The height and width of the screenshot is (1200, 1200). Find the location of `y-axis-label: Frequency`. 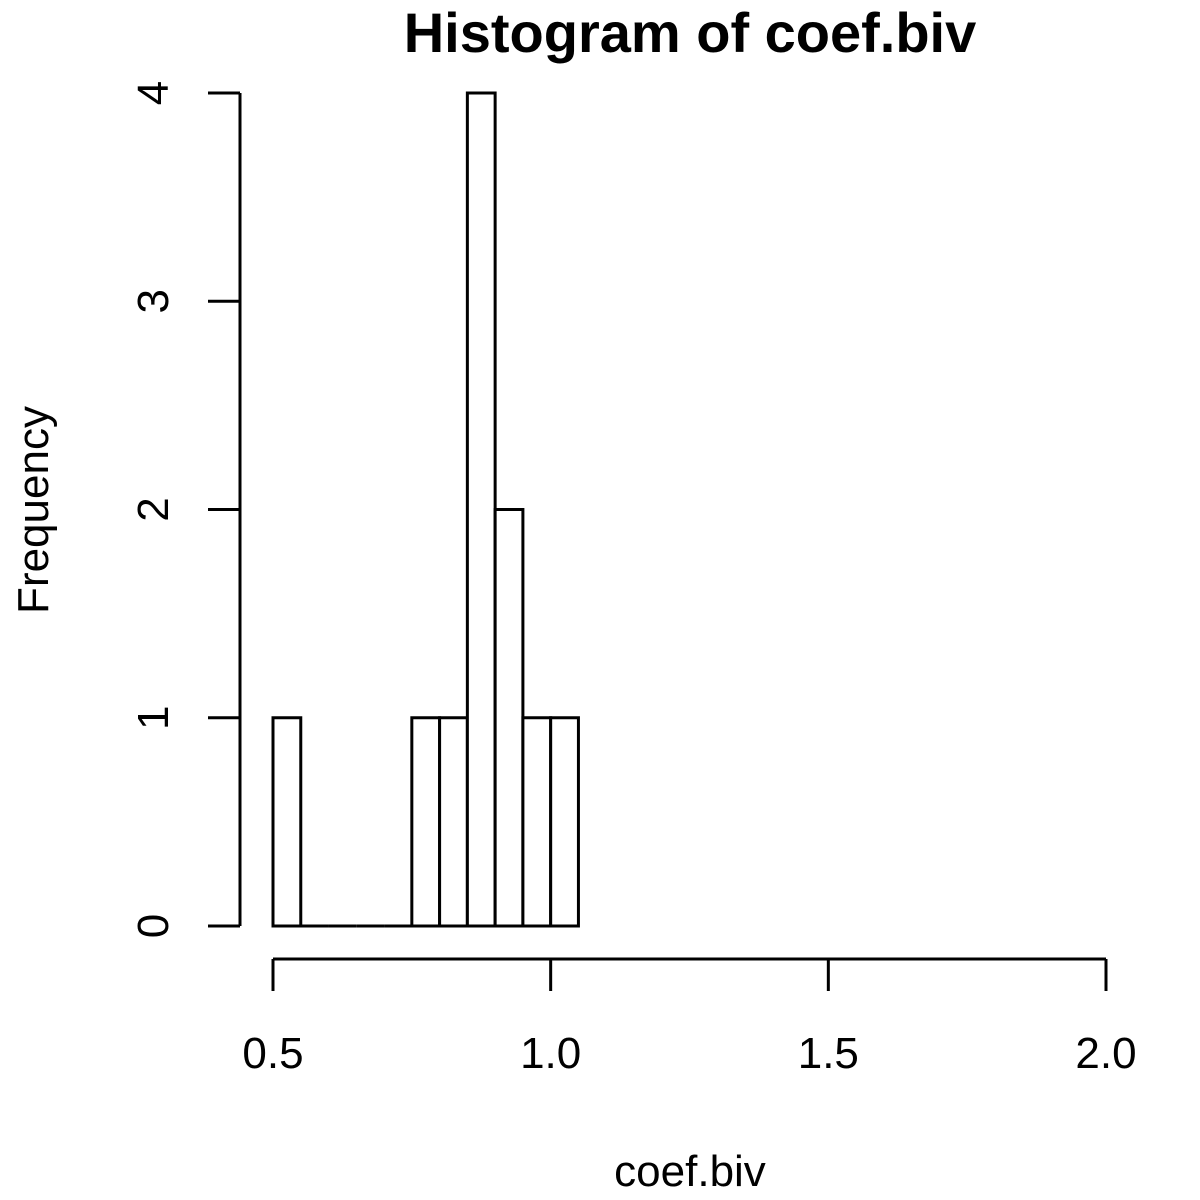

y-axis-label: Frequency is located at coordinates (33, 510).